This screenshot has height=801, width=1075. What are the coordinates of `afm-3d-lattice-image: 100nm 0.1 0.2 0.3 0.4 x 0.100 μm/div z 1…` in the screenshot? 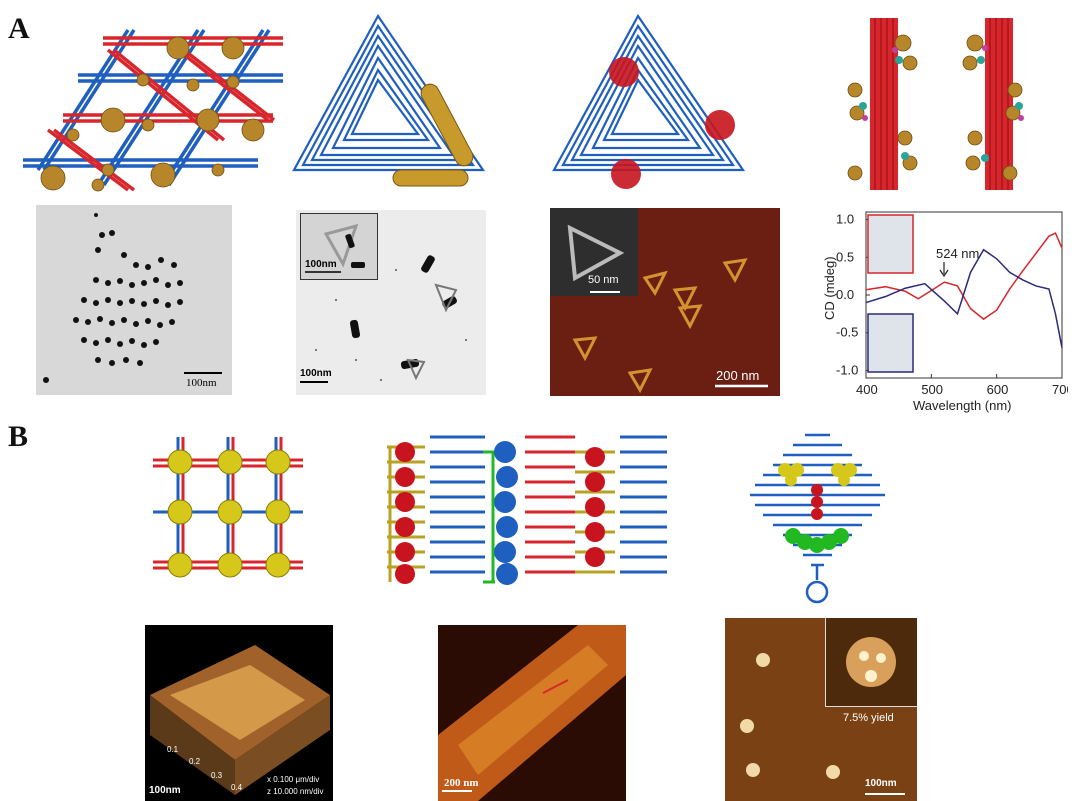 It's located at (239, 713).